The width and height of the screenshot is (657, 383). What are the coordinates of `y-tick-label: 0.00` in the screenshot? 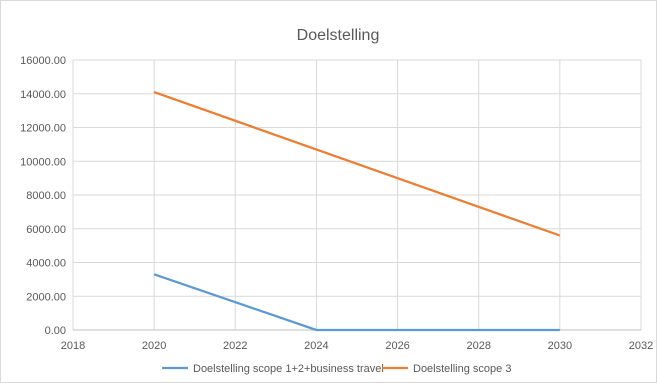 It's located at (55, 331).